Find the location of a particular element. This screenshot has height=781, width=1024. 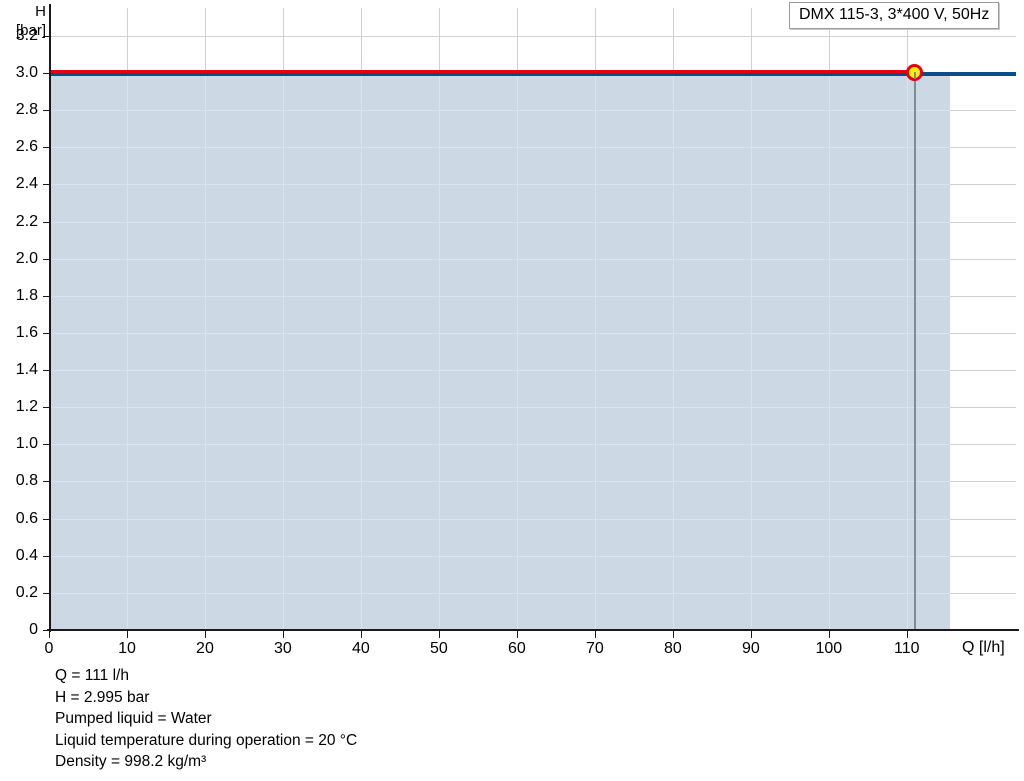

x-axis-tick-label: 40 is located at coordinates (361, 648).